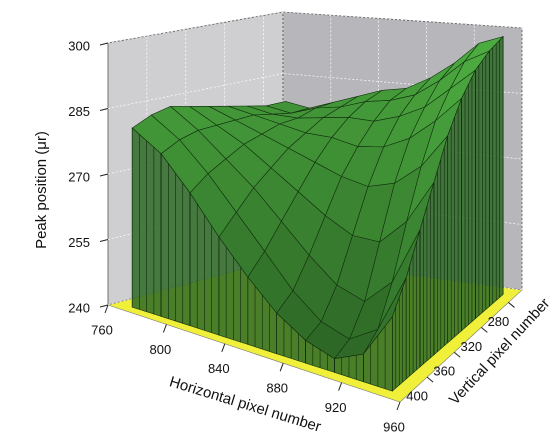  I want to click on x-tick-label: 960, so click(394, 426).